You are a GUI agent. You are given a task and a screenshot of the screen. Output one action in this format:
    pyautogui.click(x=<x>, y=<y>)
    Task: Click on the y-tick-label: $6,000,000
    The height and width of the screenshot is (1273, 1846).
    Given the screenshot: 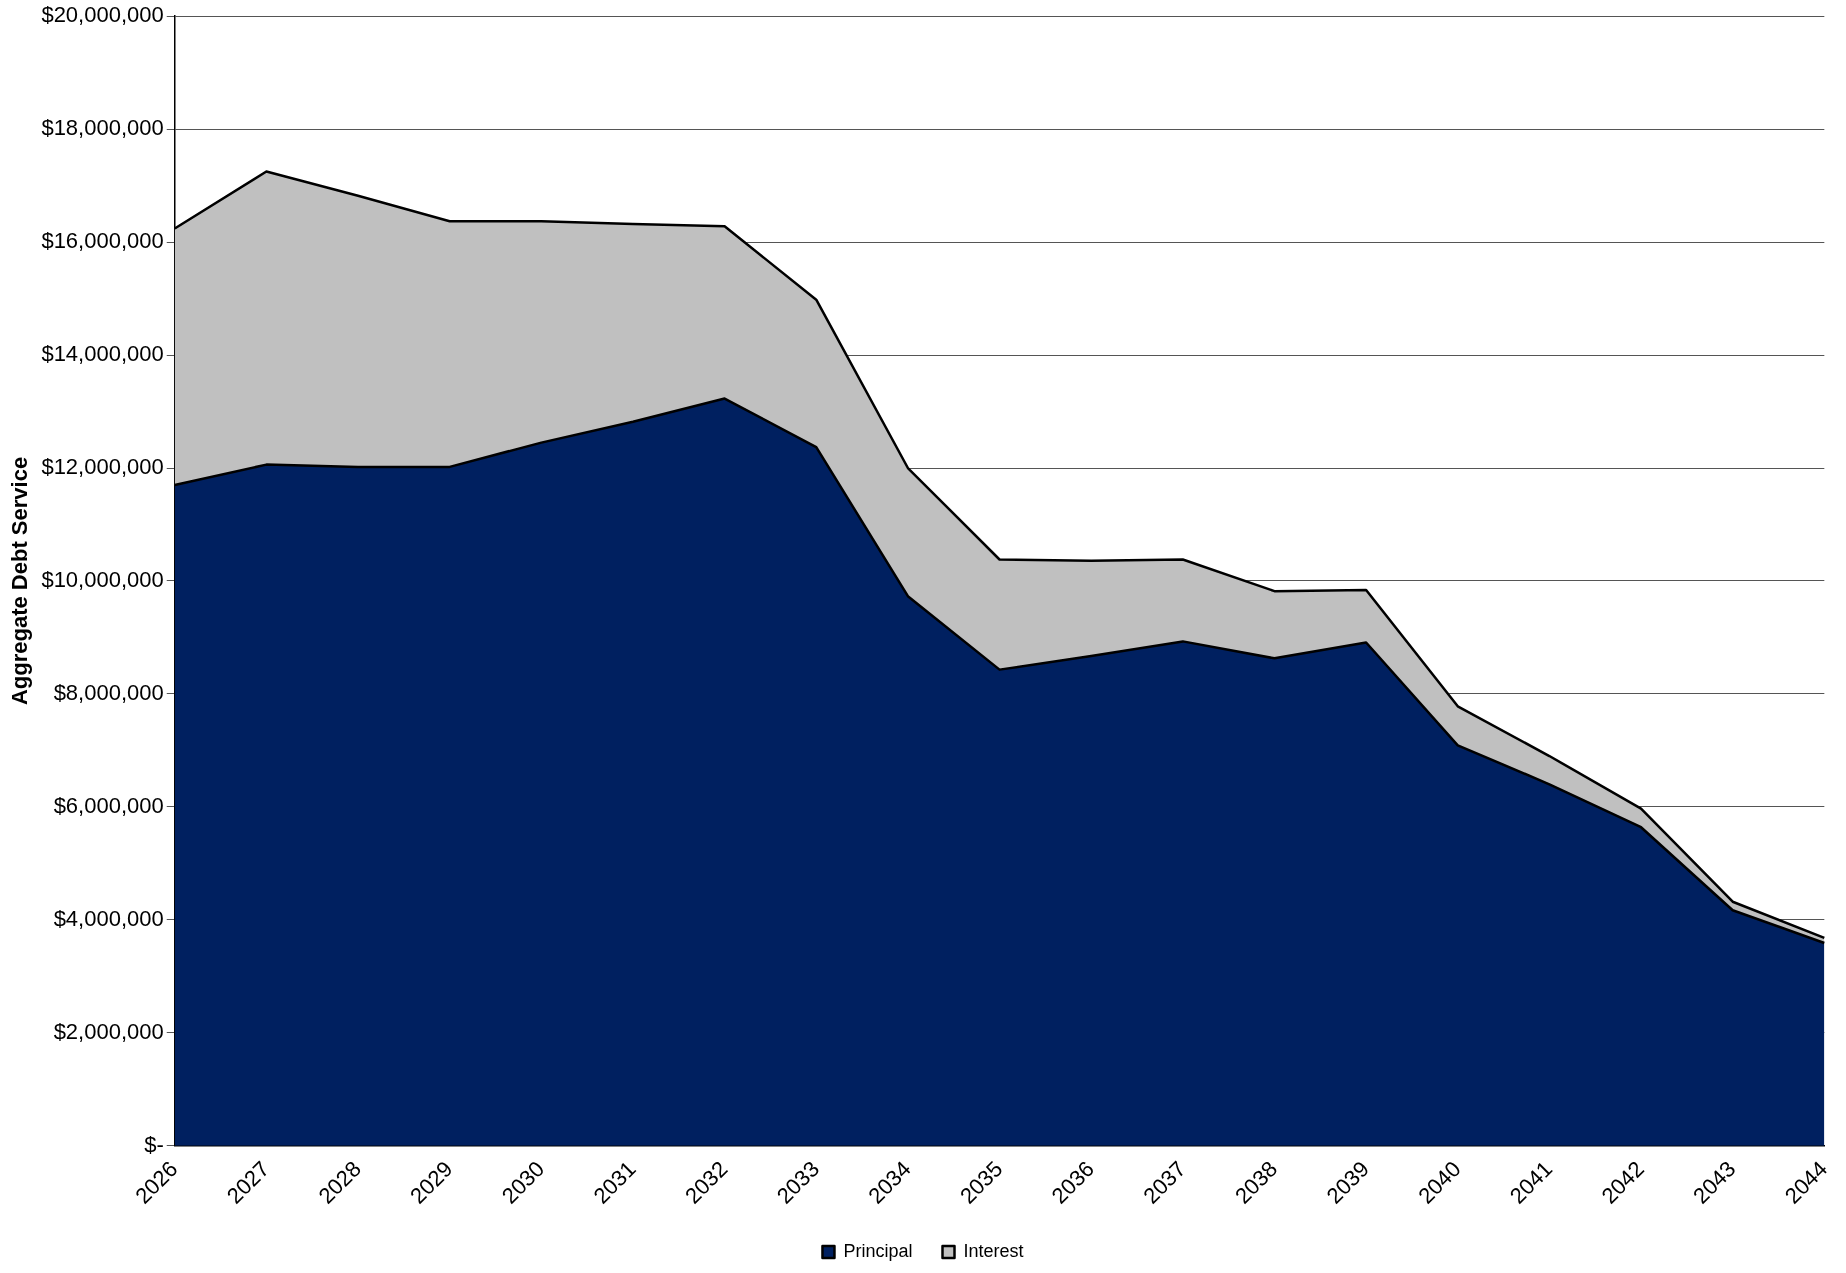 What is the action you would take?
    pyautogui.click(x=108, y=805)
    